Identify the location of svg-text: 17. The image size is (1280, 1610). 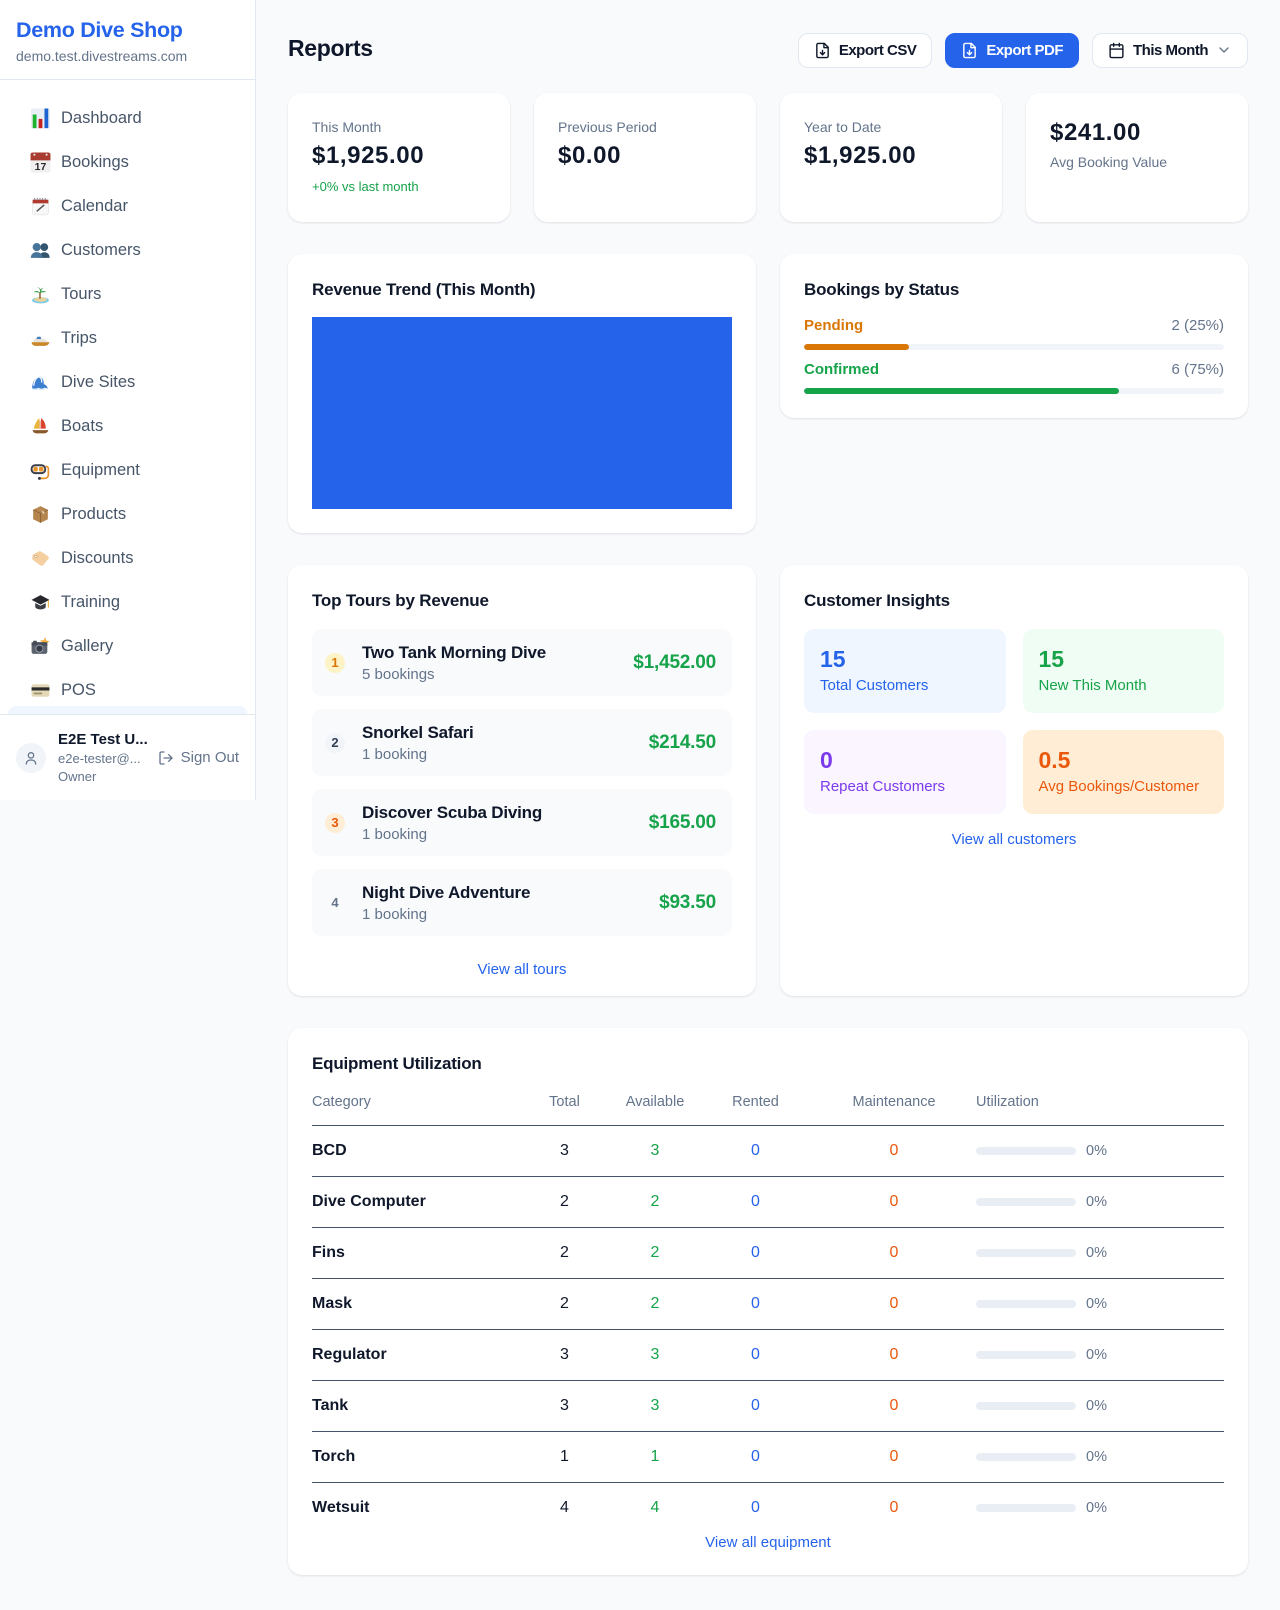
(41, 166).